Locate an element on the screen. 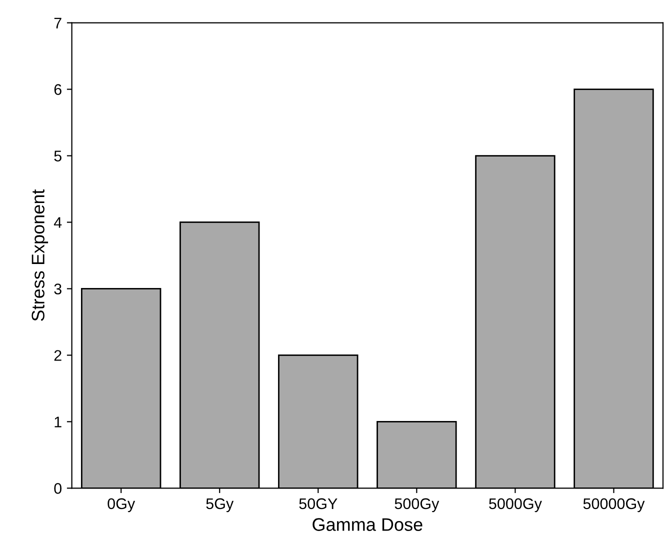  x-axis-title: Gamma Dose is located at coordinates (367, 524).